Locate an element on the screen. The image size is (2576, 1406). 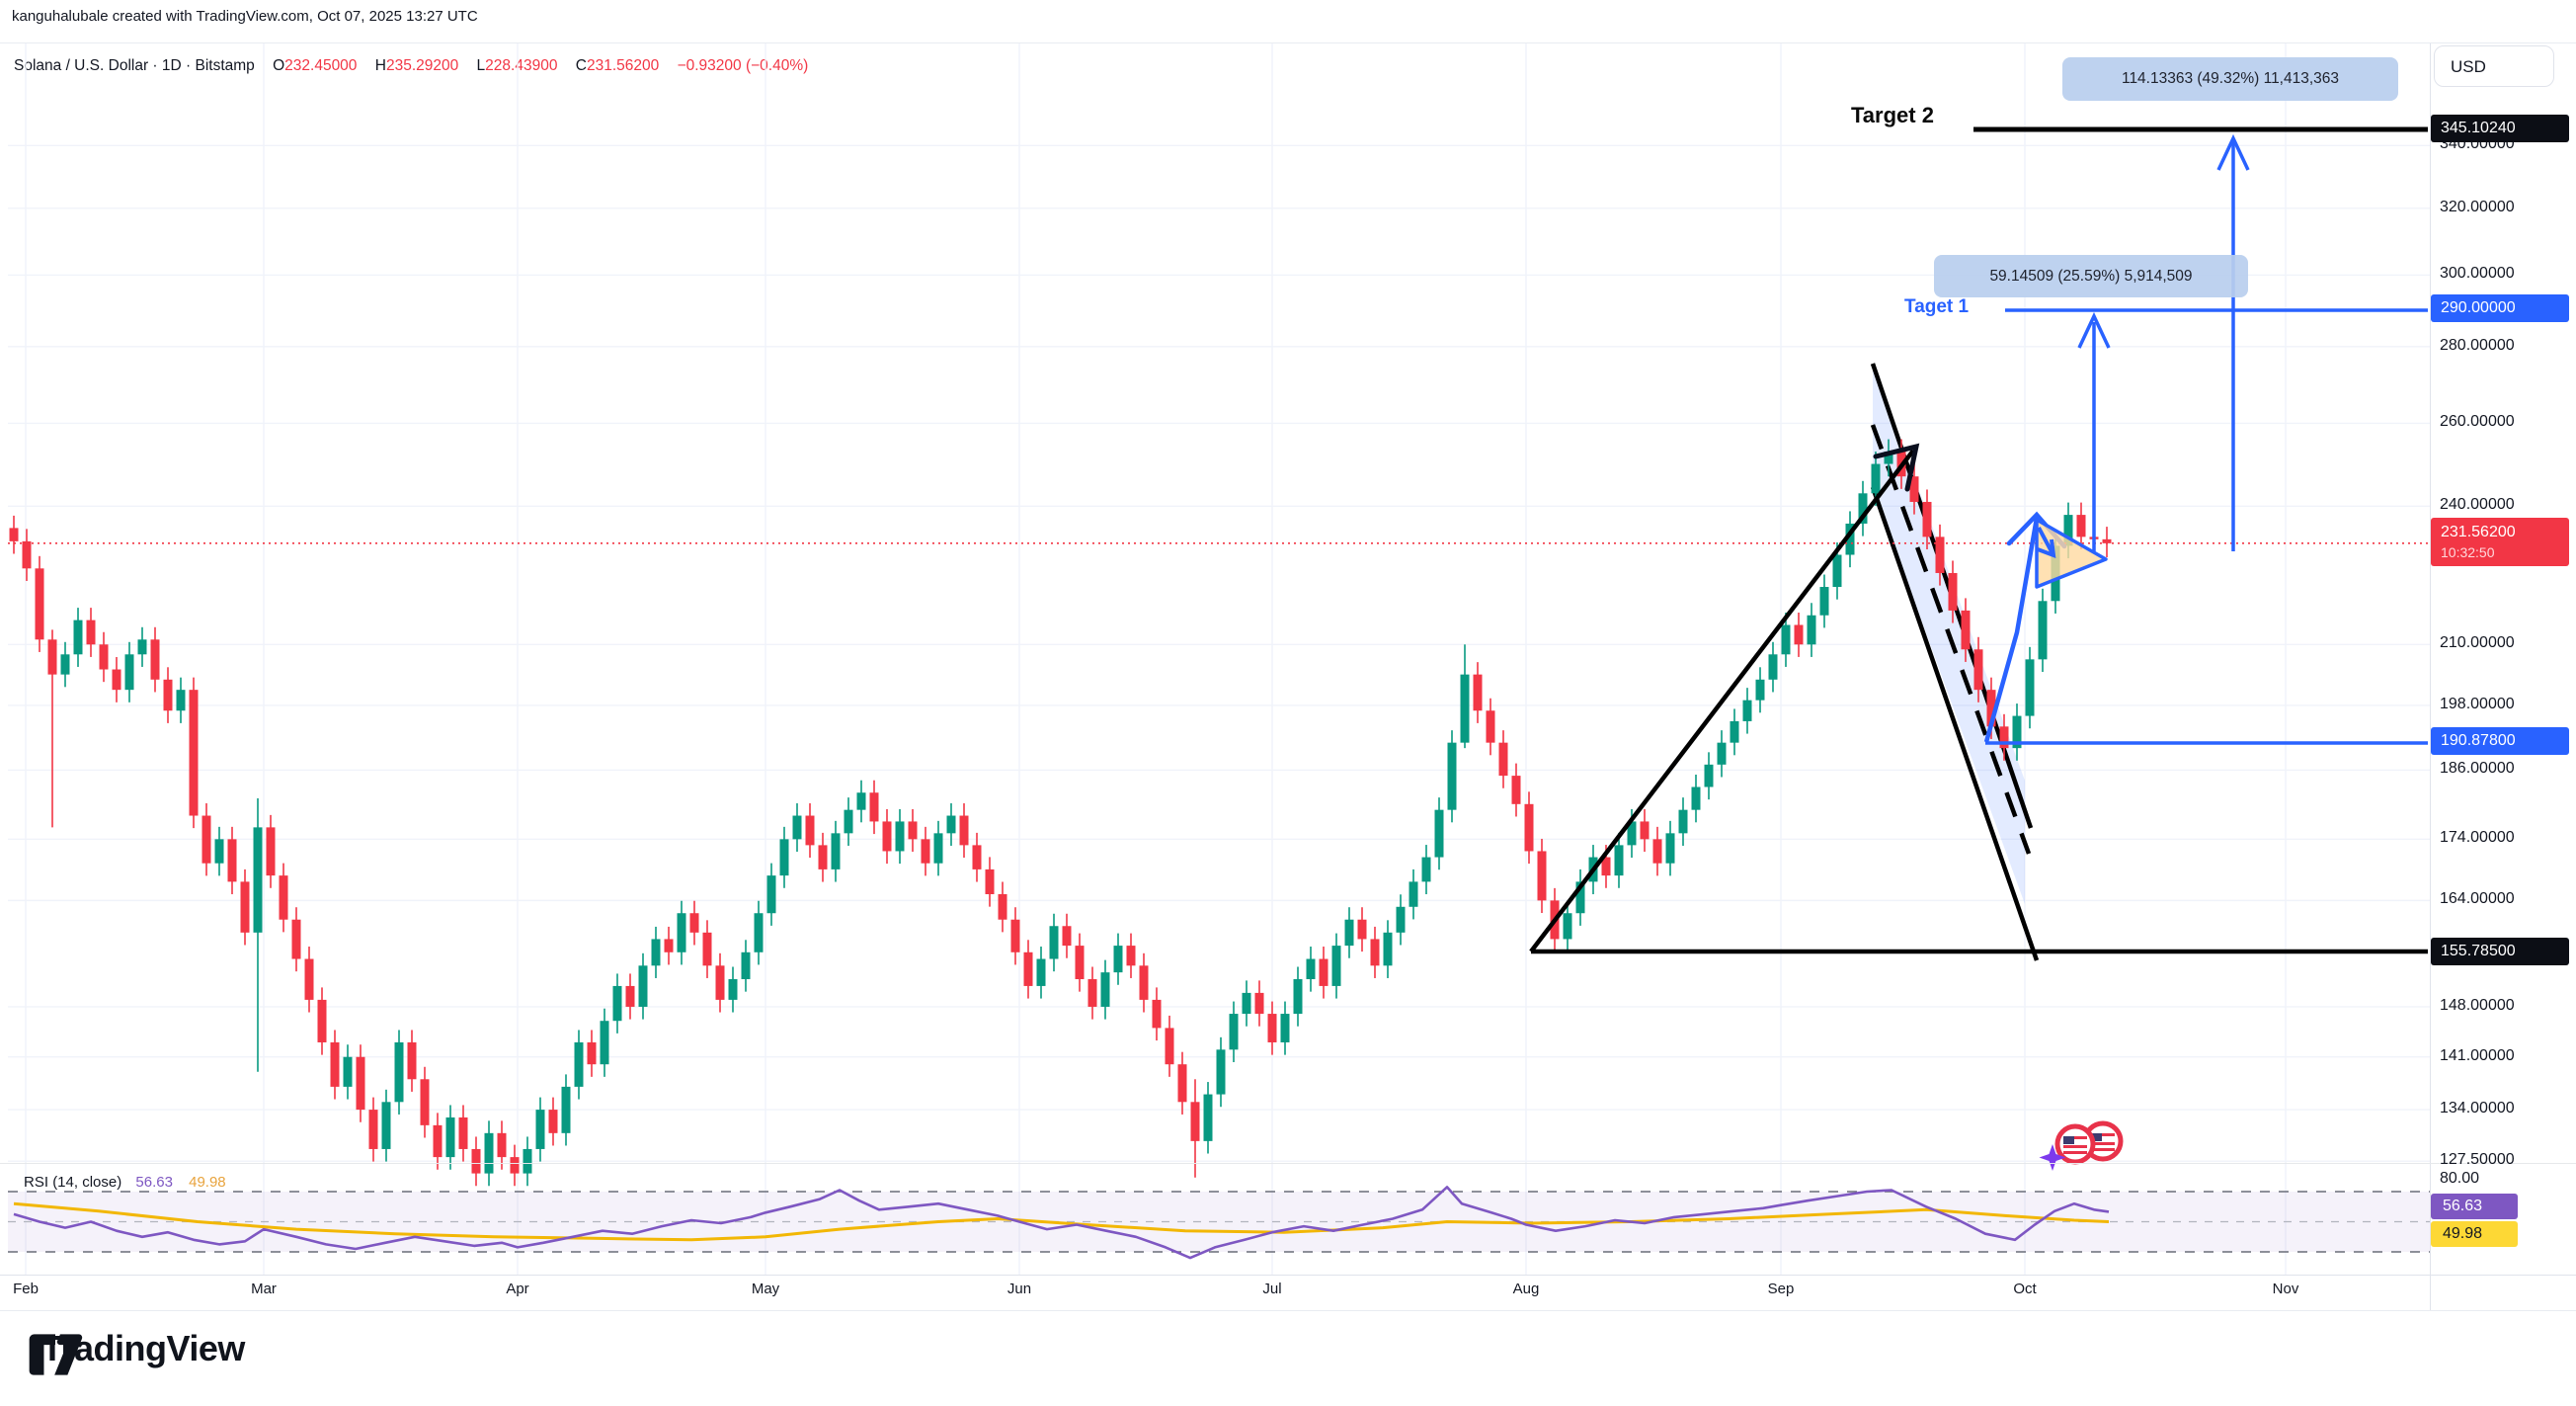
header-divider is located at coordinates (1288, 42).